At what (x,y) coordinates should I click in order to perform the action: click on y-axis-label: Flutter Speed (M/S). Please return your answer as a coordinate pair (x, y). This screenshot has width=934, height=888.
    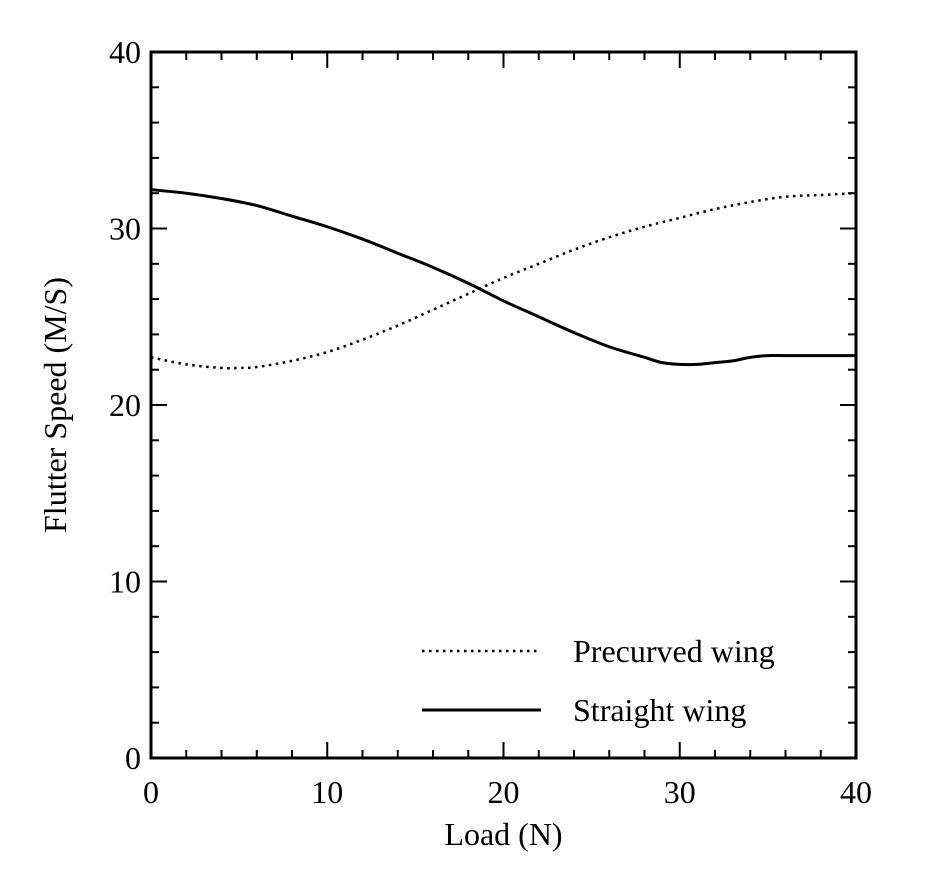
    Looking at the image, I should click on (55, 405).